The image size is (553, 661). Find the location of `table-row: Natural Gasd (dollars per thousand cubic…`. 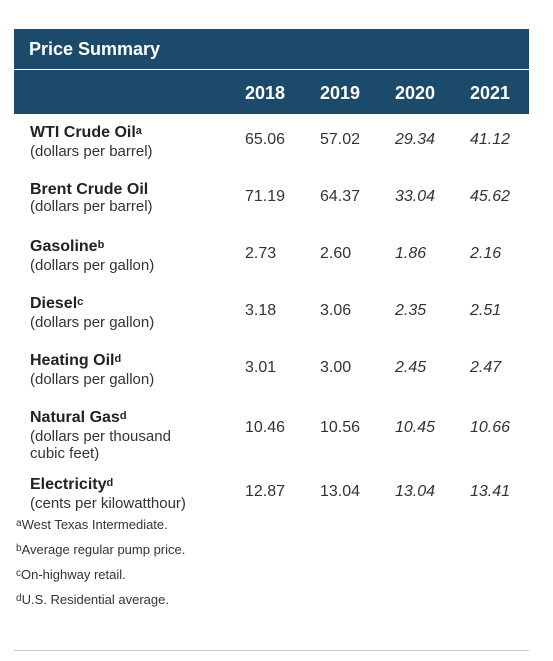

table-row: Natural Gasd (dollars per thousand cubic… is located at coordinates (271, 432).